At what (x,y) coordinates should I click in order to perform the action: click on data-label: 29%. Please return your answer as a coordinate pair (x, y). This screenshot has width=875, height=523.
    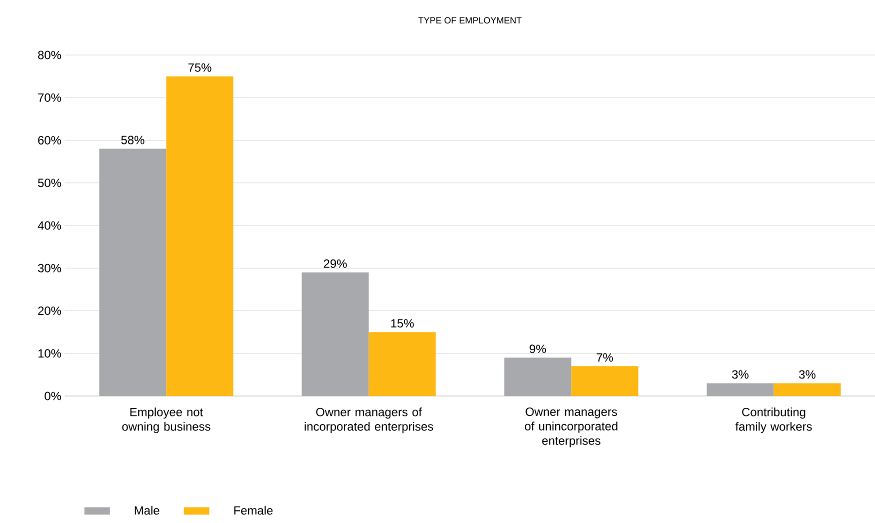
    Looking at the image, I should click on (335, 263).